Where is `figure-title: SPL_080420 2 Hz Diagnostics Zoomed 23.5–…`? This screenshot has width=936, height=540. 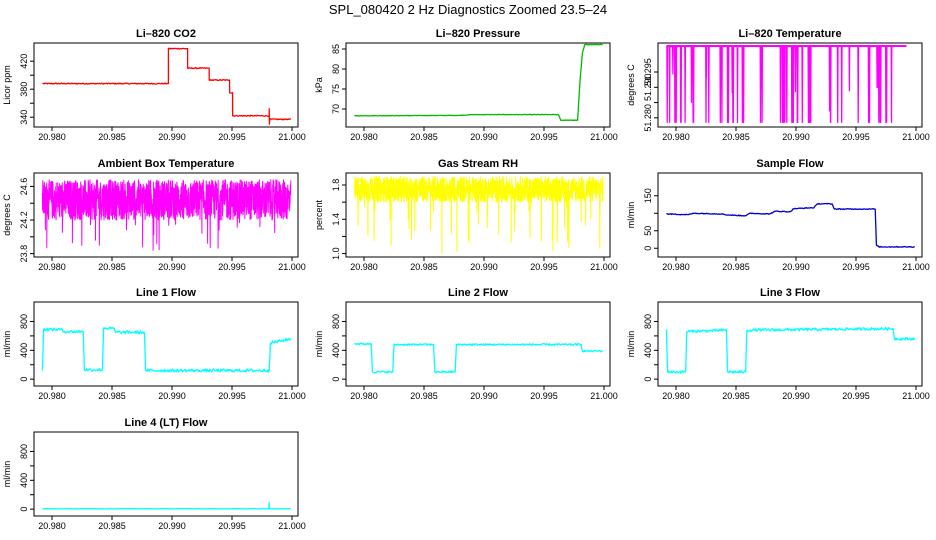
figure-title: SPL_080420 2 Hz Diagnostics Zoomed 23.5–… is located at coordinates (468, 9).